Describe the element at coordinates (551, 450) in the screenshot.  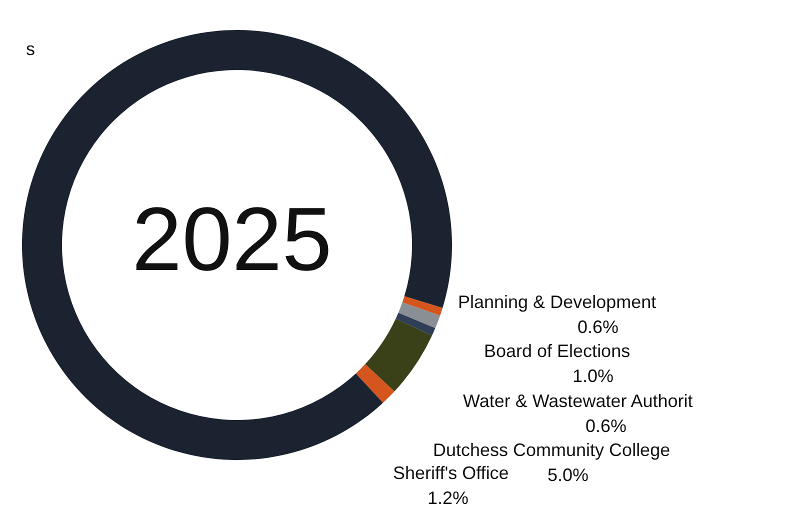
I see `slice-label: Dutchess Community College` at that location.